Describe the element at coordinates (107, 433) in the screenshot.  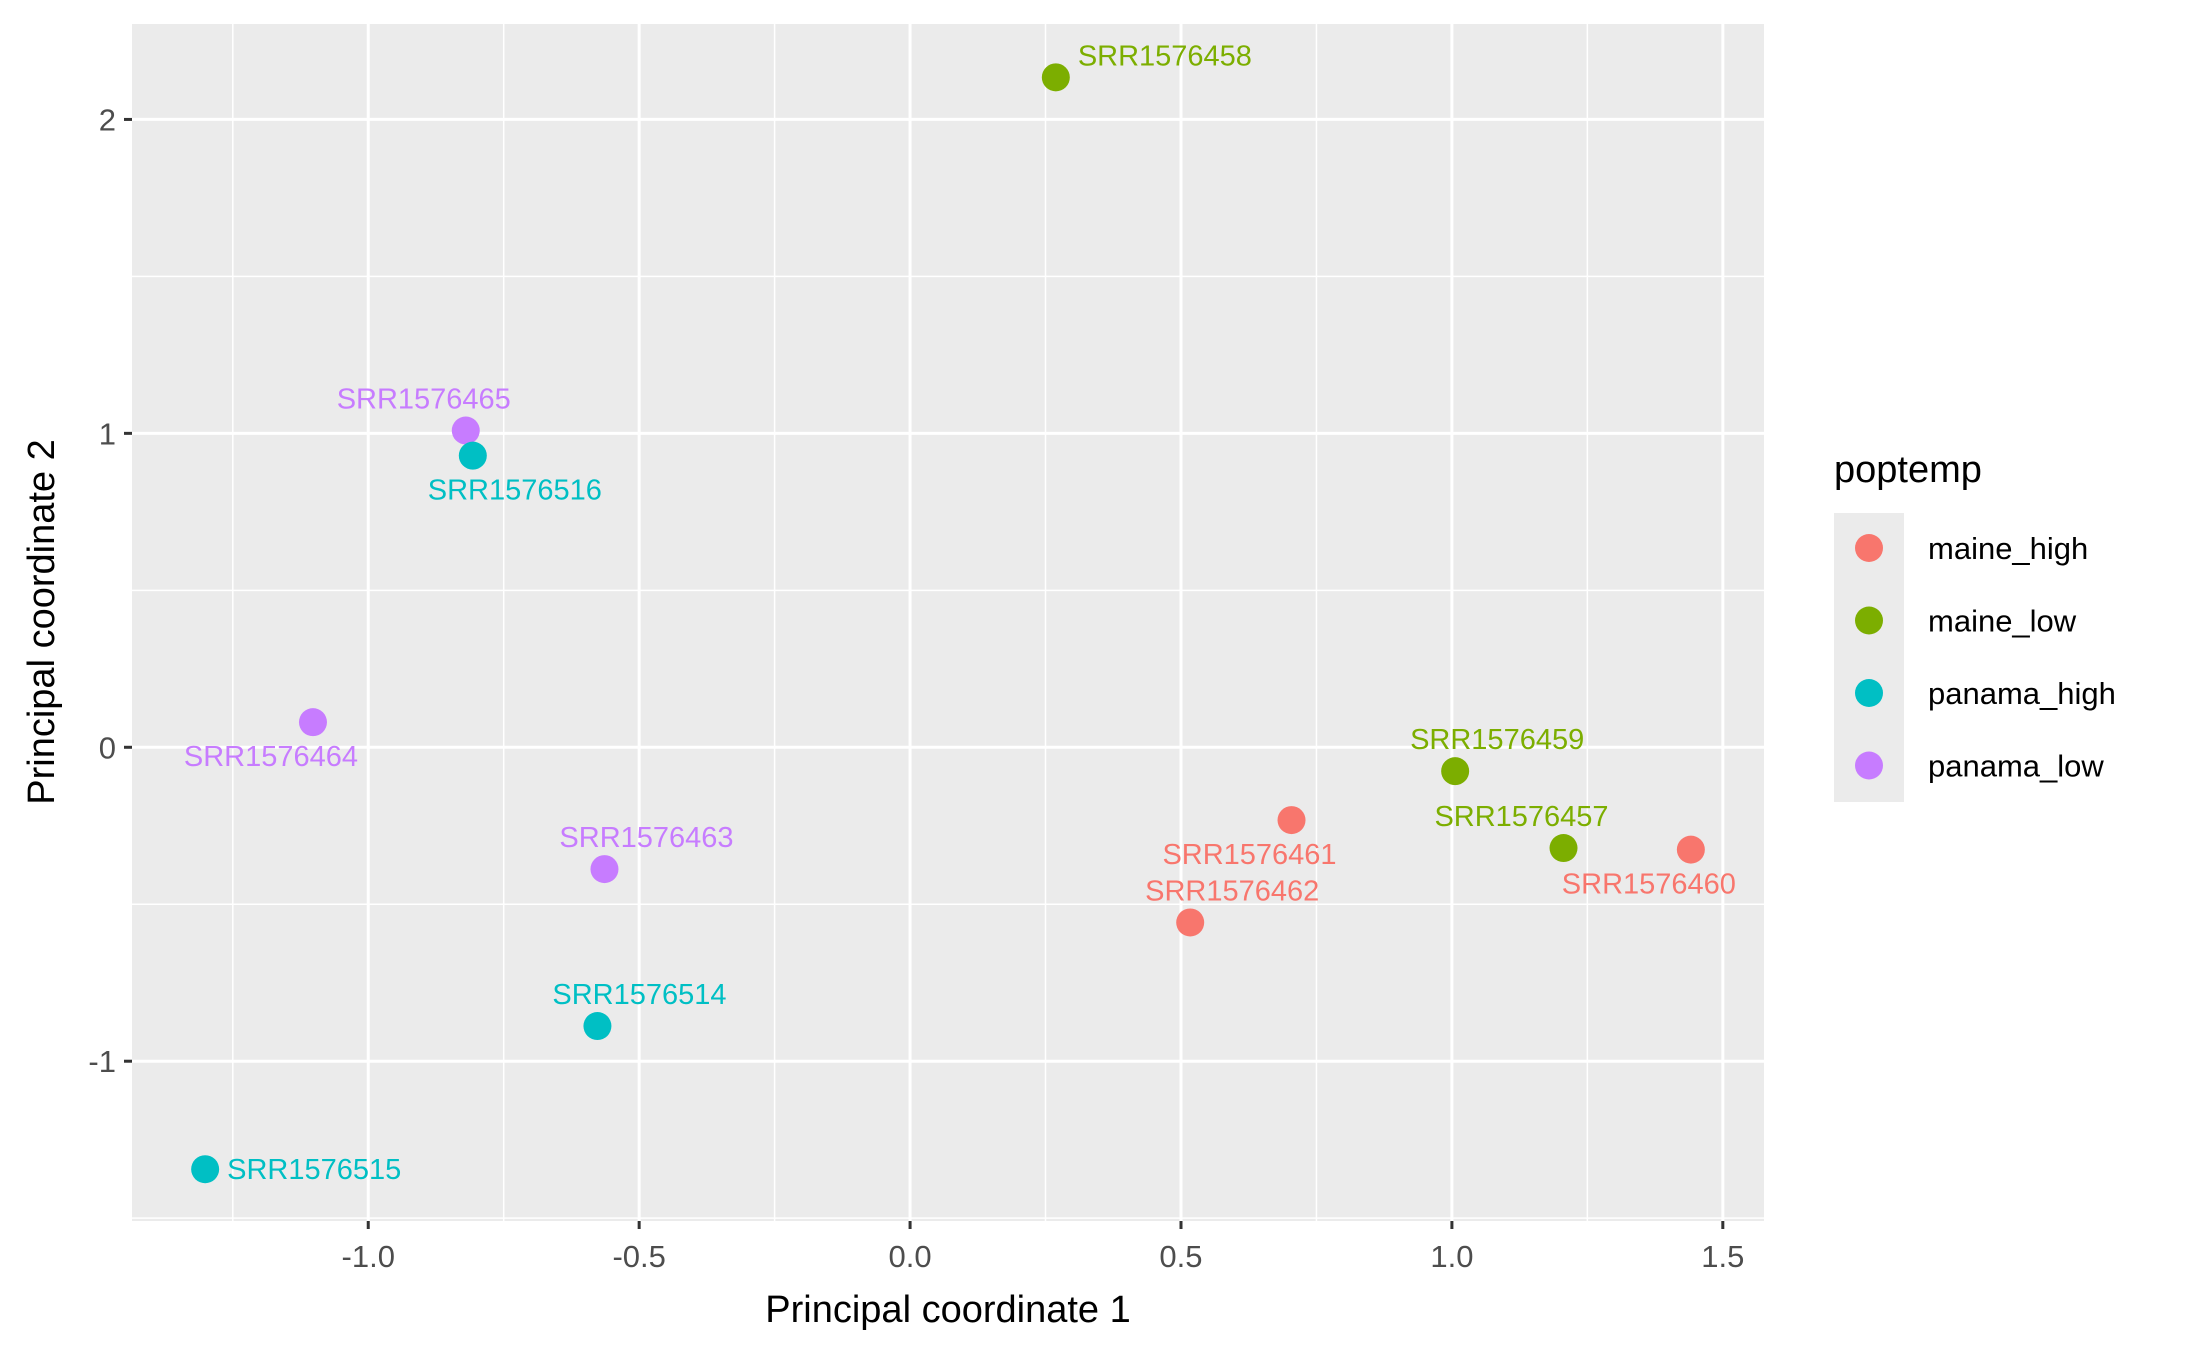
I see `y-tick-label: 1` at that location.